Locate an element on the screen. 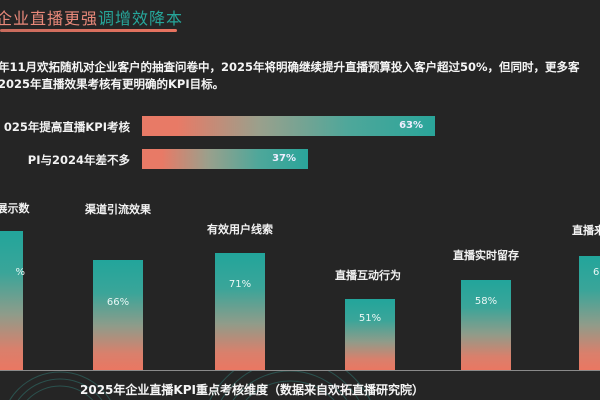 The width and height of the screenshot is (600, 400). vbar-value: 51% is located at coordinates (370, 319).